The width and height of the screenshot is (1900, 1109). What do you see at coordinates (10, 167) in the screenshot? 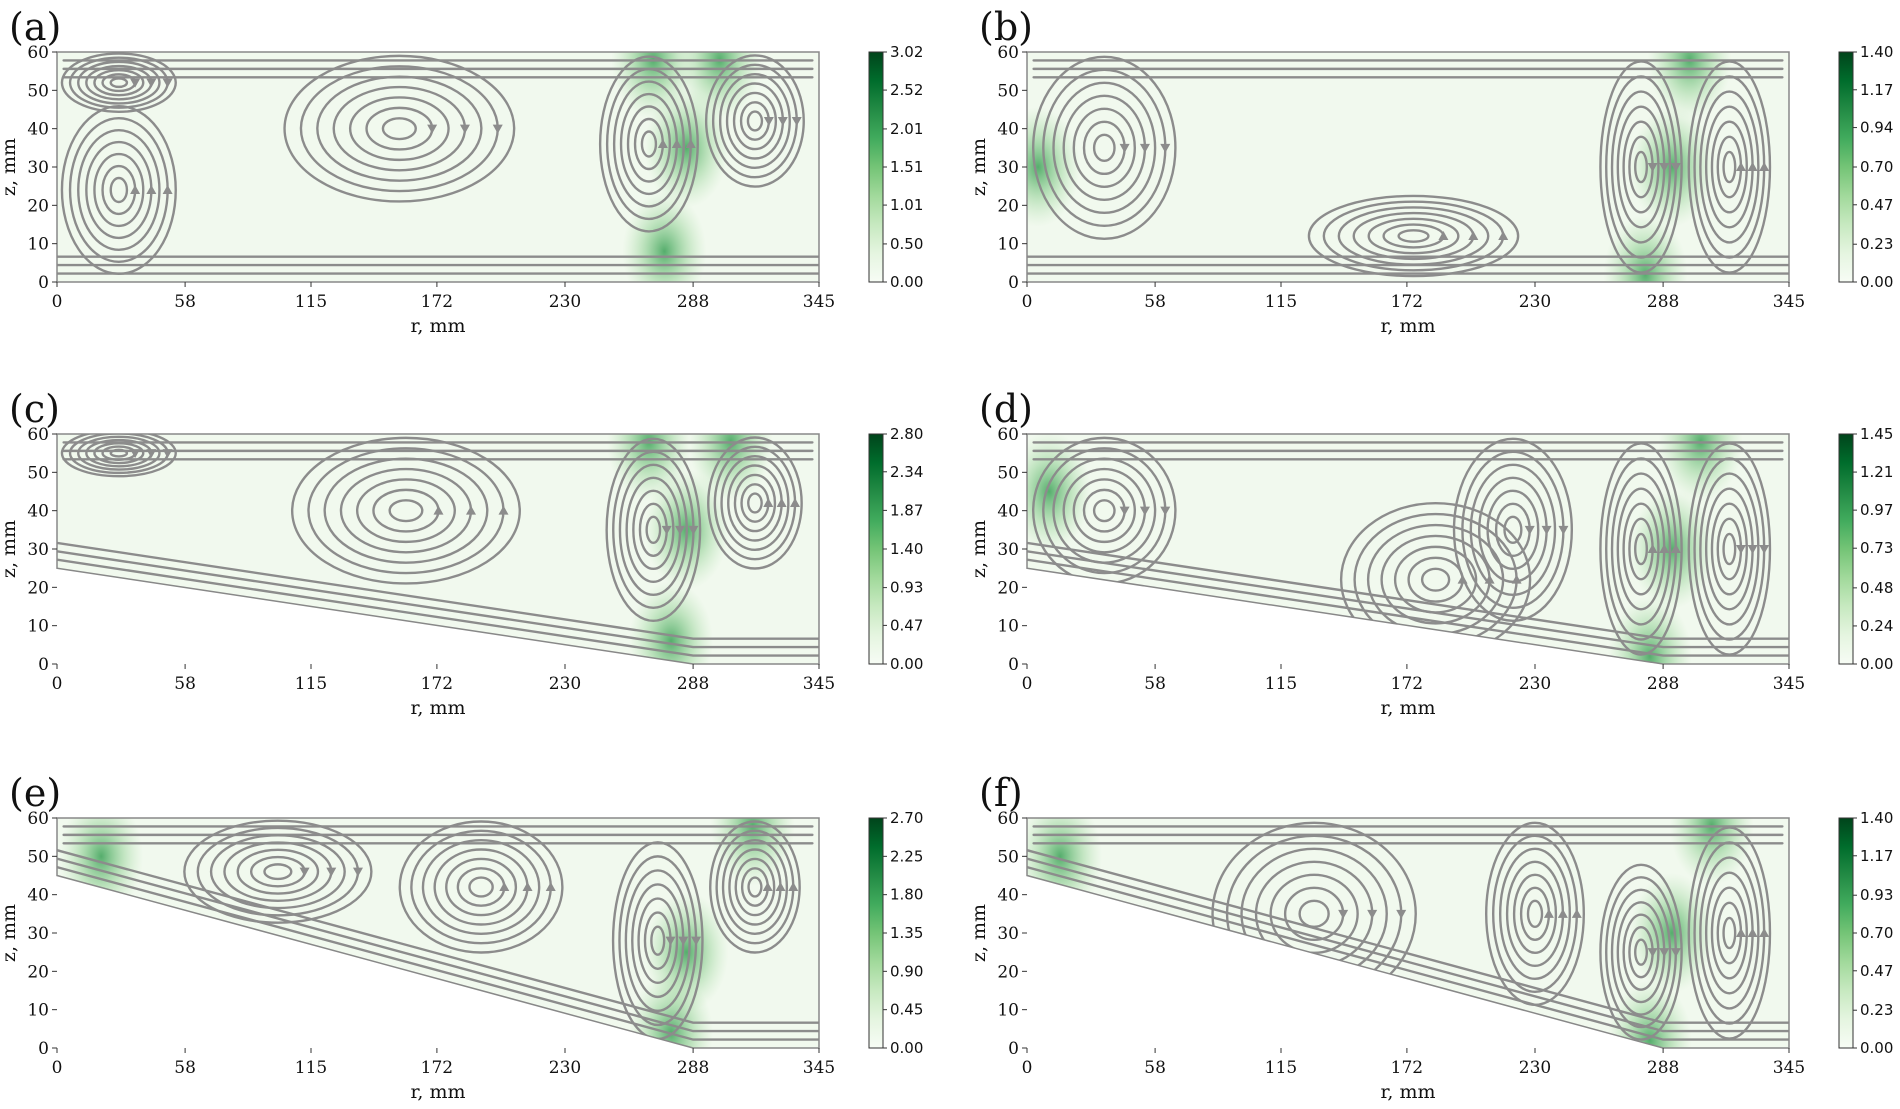
I see `y-axis-label: z, mm` at bounding box center [10, 167].